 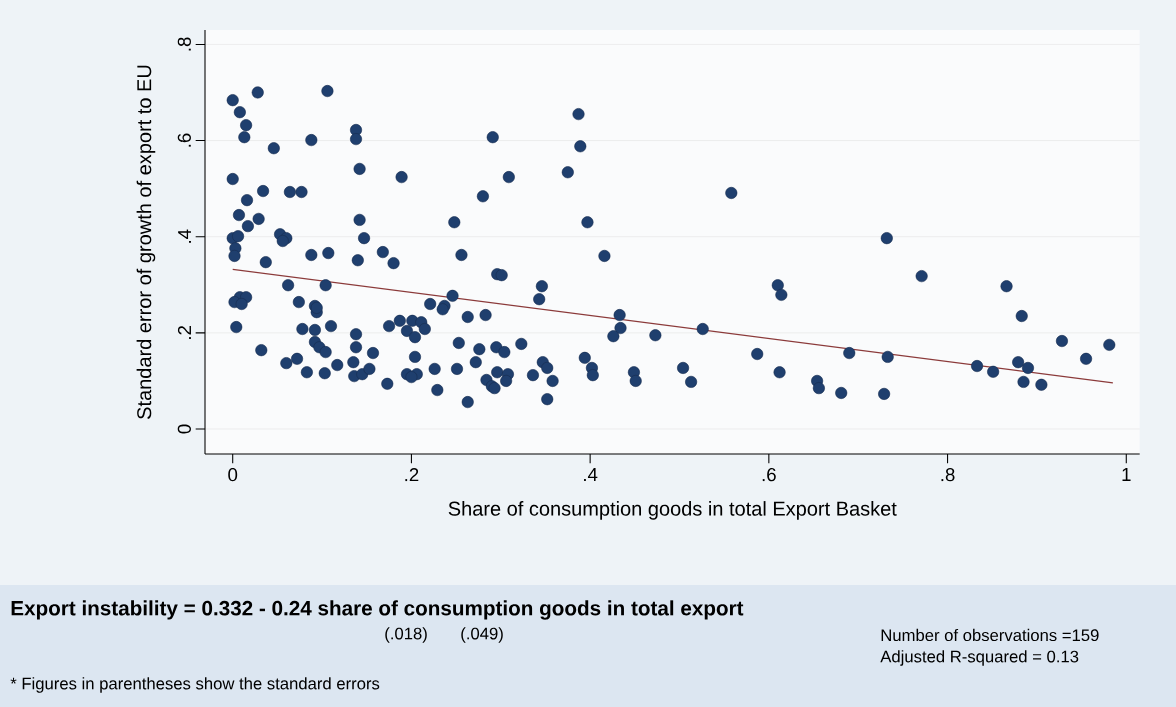 I want to click on y-axis-title: Standard error of growth of export to EU, so click(x=146, y=242).